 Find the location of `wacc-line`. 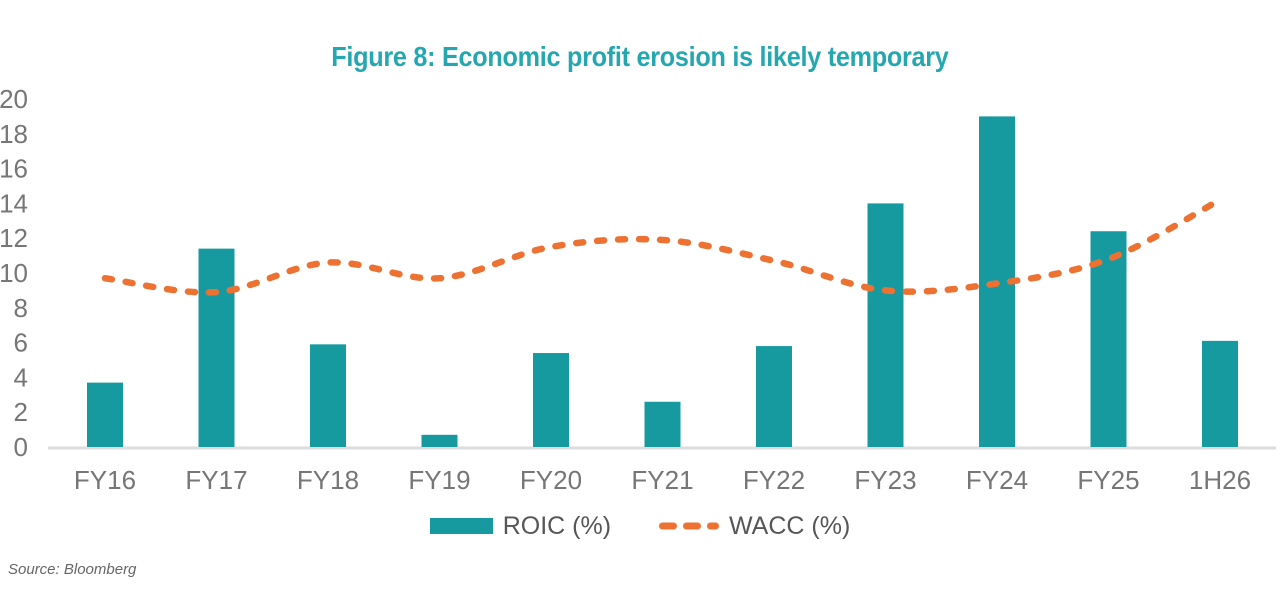

wacc-line is located at coordinates (662, 246).